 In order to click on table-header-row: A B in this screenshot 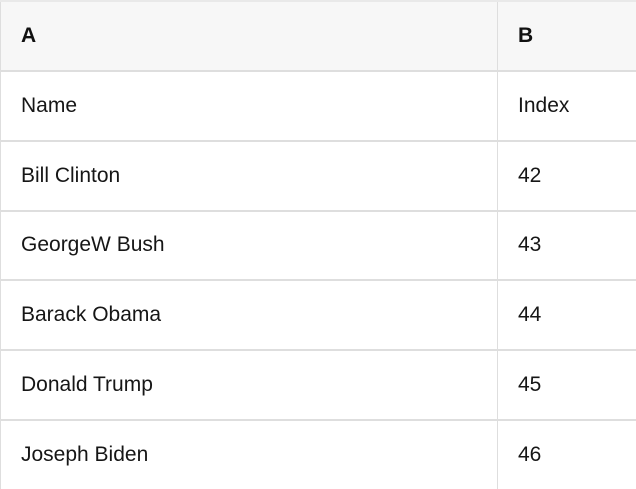, I will do `click(318, 36)`.